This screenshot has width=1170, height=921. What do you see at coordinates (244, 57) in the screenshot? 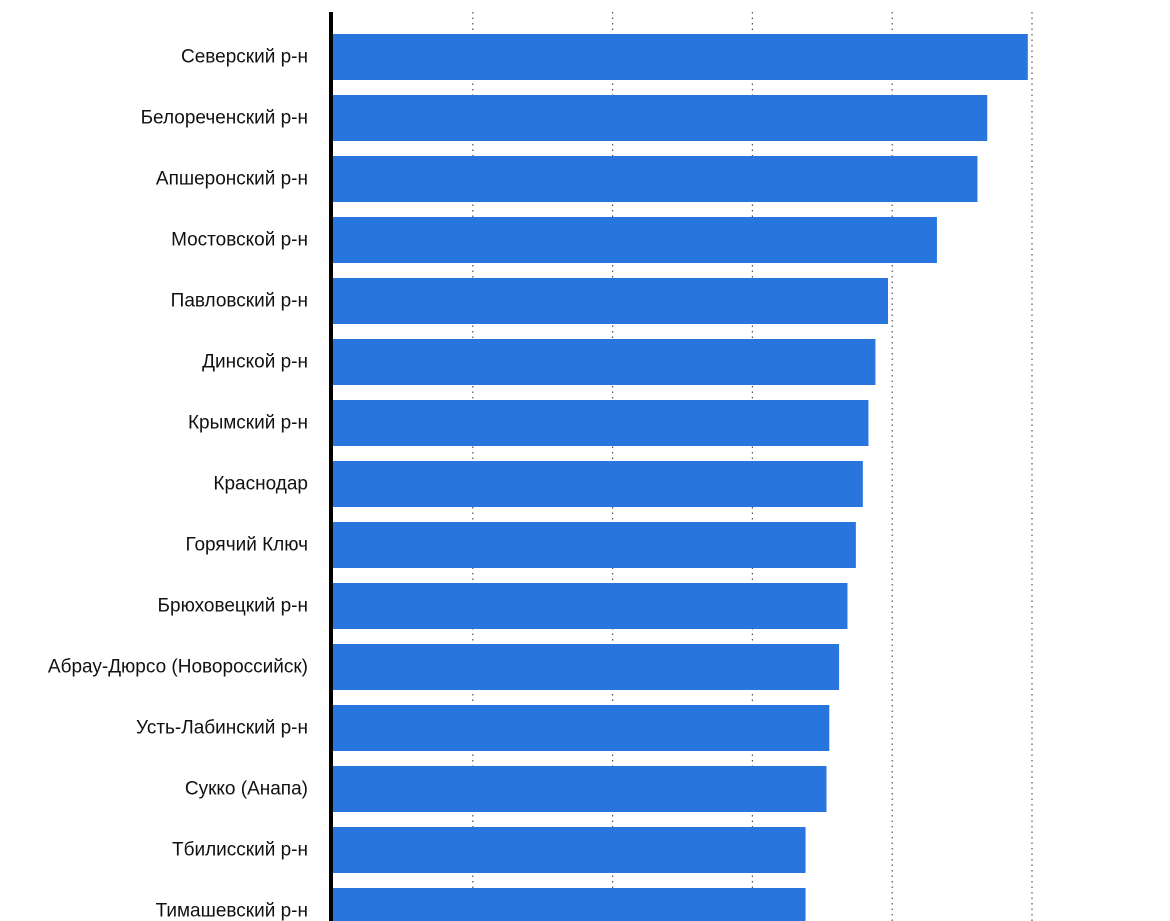
I see `category-label: Северский р-н` at bounding box center [244, 57].